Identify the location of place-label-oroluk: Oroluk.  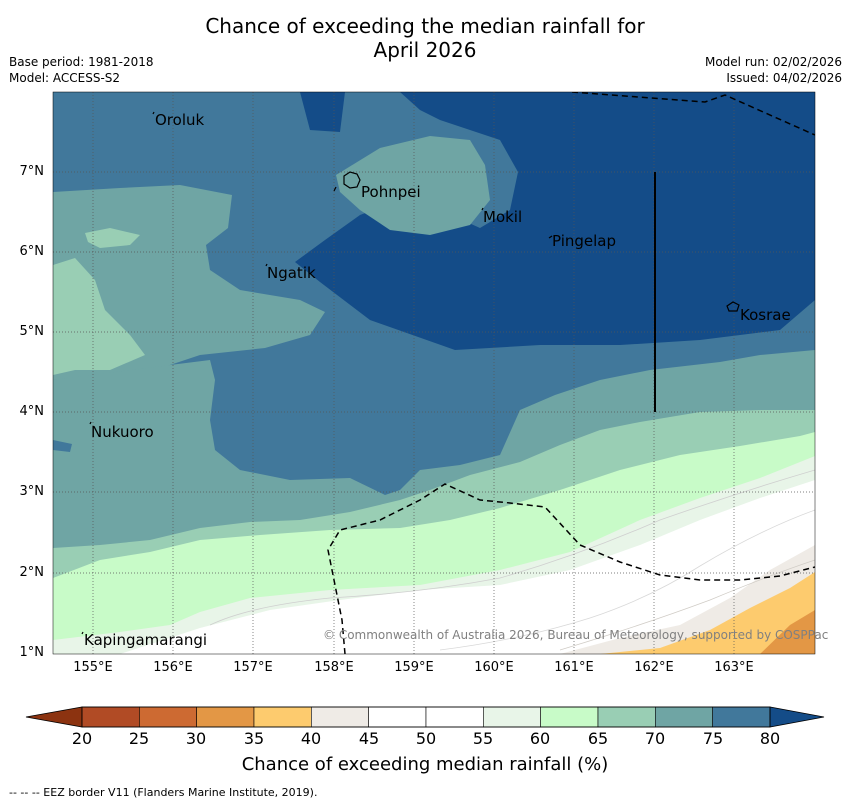
(180, 120).